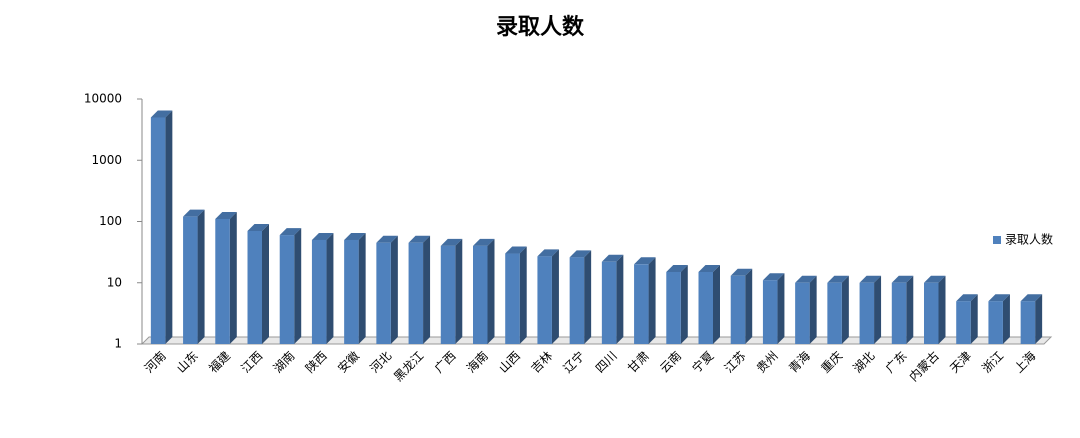 This screenshot has width=1080, height=438. I want to click on x-tick-label: 河南, so click(155, 362).